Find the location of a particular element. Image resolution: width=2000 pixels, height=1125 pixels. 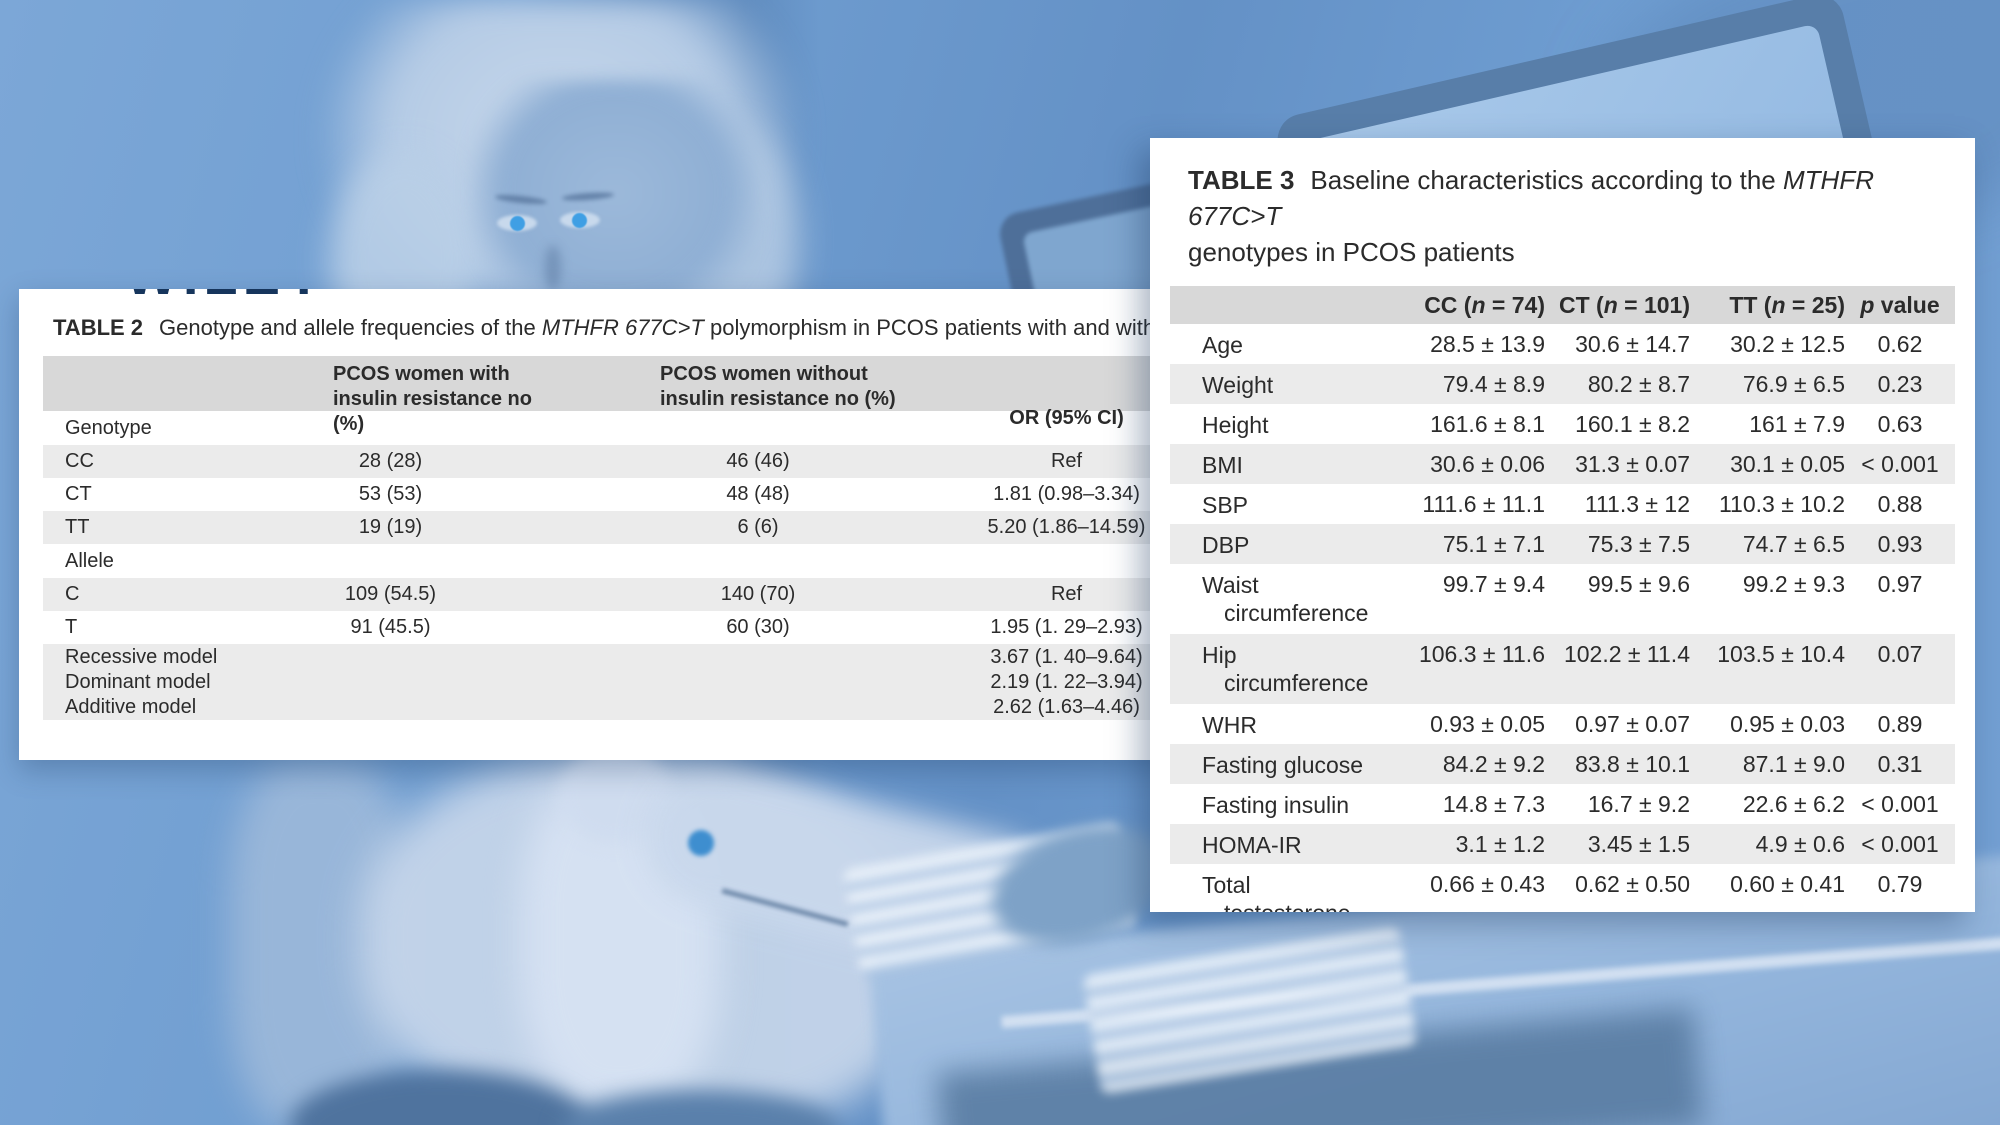

table3-cc-value: 84.2 ± 9.2 is located at coordinates (1493, 764).